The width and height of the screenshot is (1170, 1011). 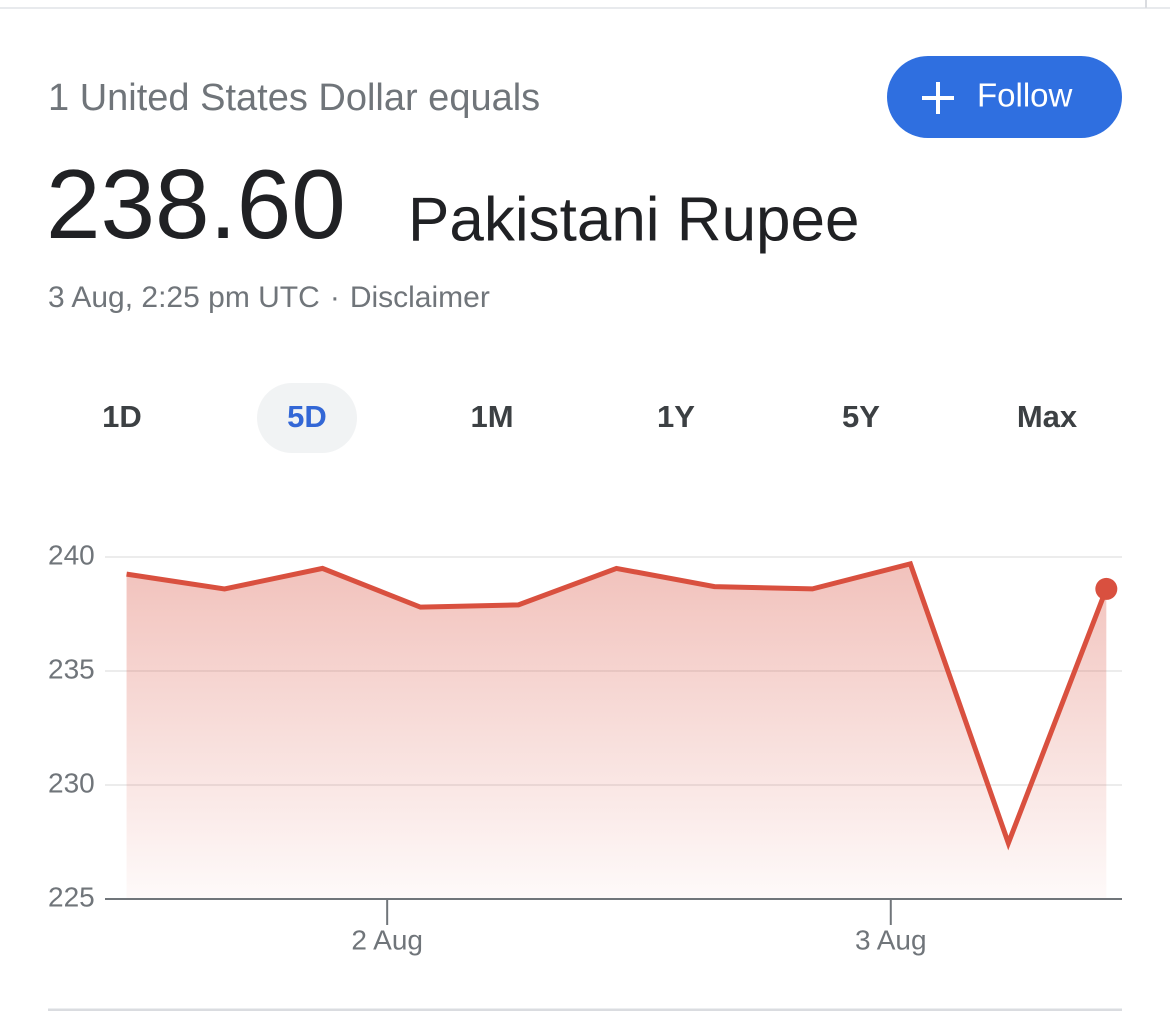 What do you see at coordinates (71, 782) in the screenshot?
I see `y-tick-label: 230` at bounding box center [71, 782].